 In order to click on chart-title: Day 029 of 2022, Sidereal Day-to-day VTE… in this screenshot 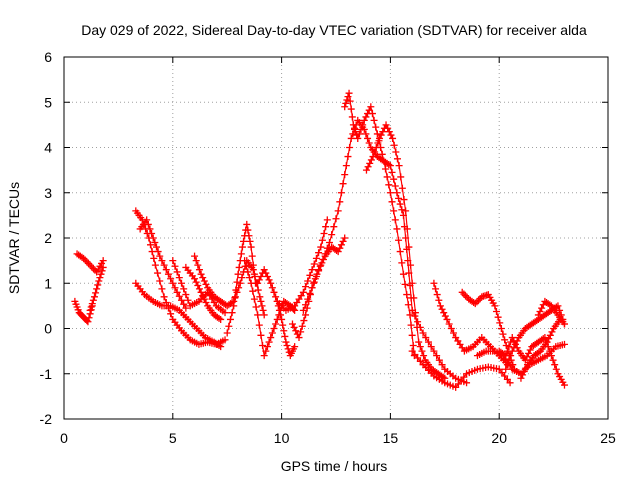, I will do `click(334, 30)`.